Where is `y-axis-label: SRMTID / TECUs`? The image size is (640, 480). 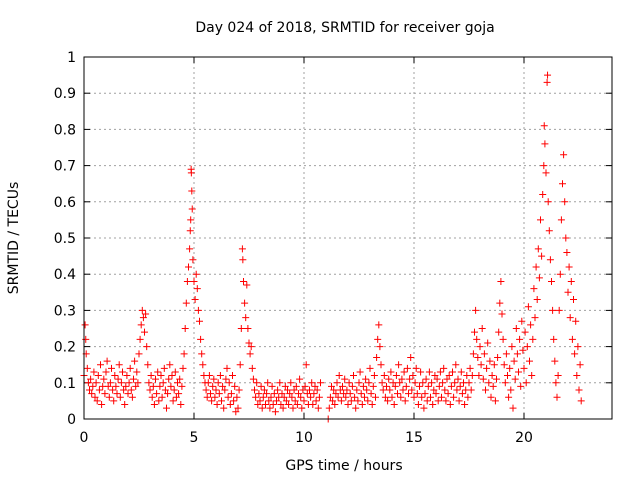 y-axis-label: SRMTID / TECUs is located at coordinates (14, 238).